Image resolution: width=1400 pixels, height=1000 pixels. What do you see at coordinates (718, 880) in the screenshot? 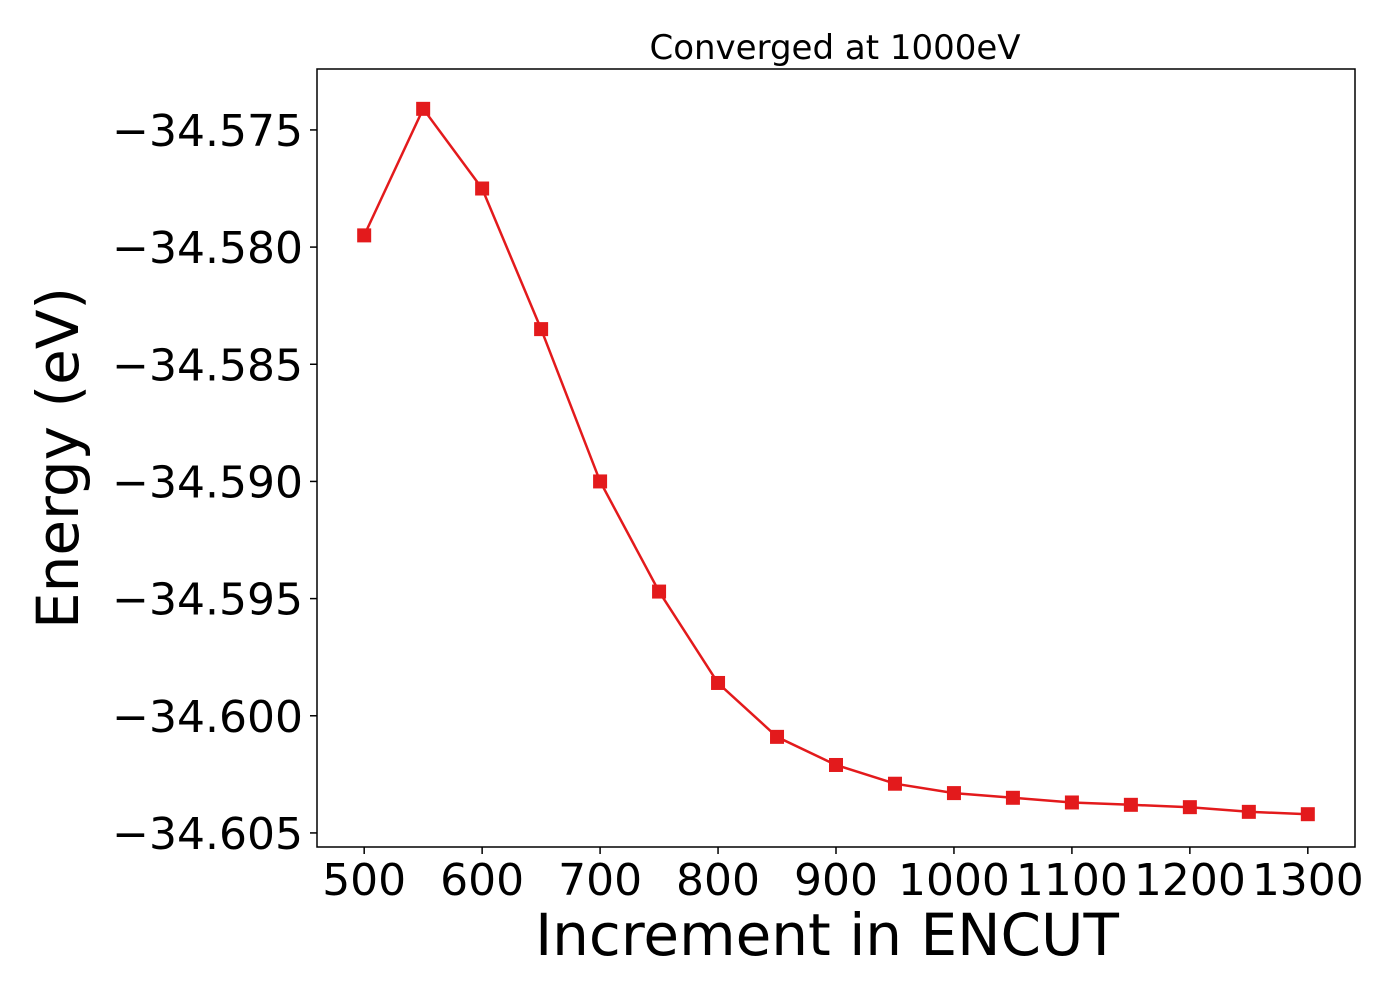
I see `x-tick-label: 800` at bounding box center [718, 880].